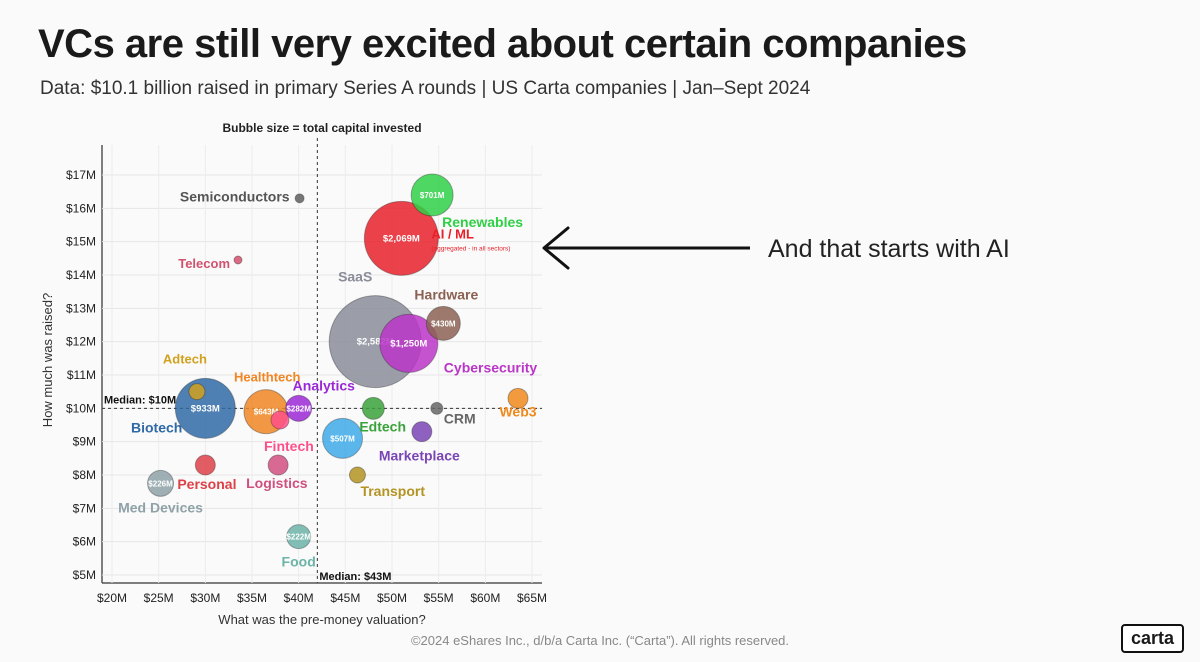  Describe the element at coordinates (491, 367) in the screenshot. I see `label-cybersecurity: Cybersecurity` at that location.